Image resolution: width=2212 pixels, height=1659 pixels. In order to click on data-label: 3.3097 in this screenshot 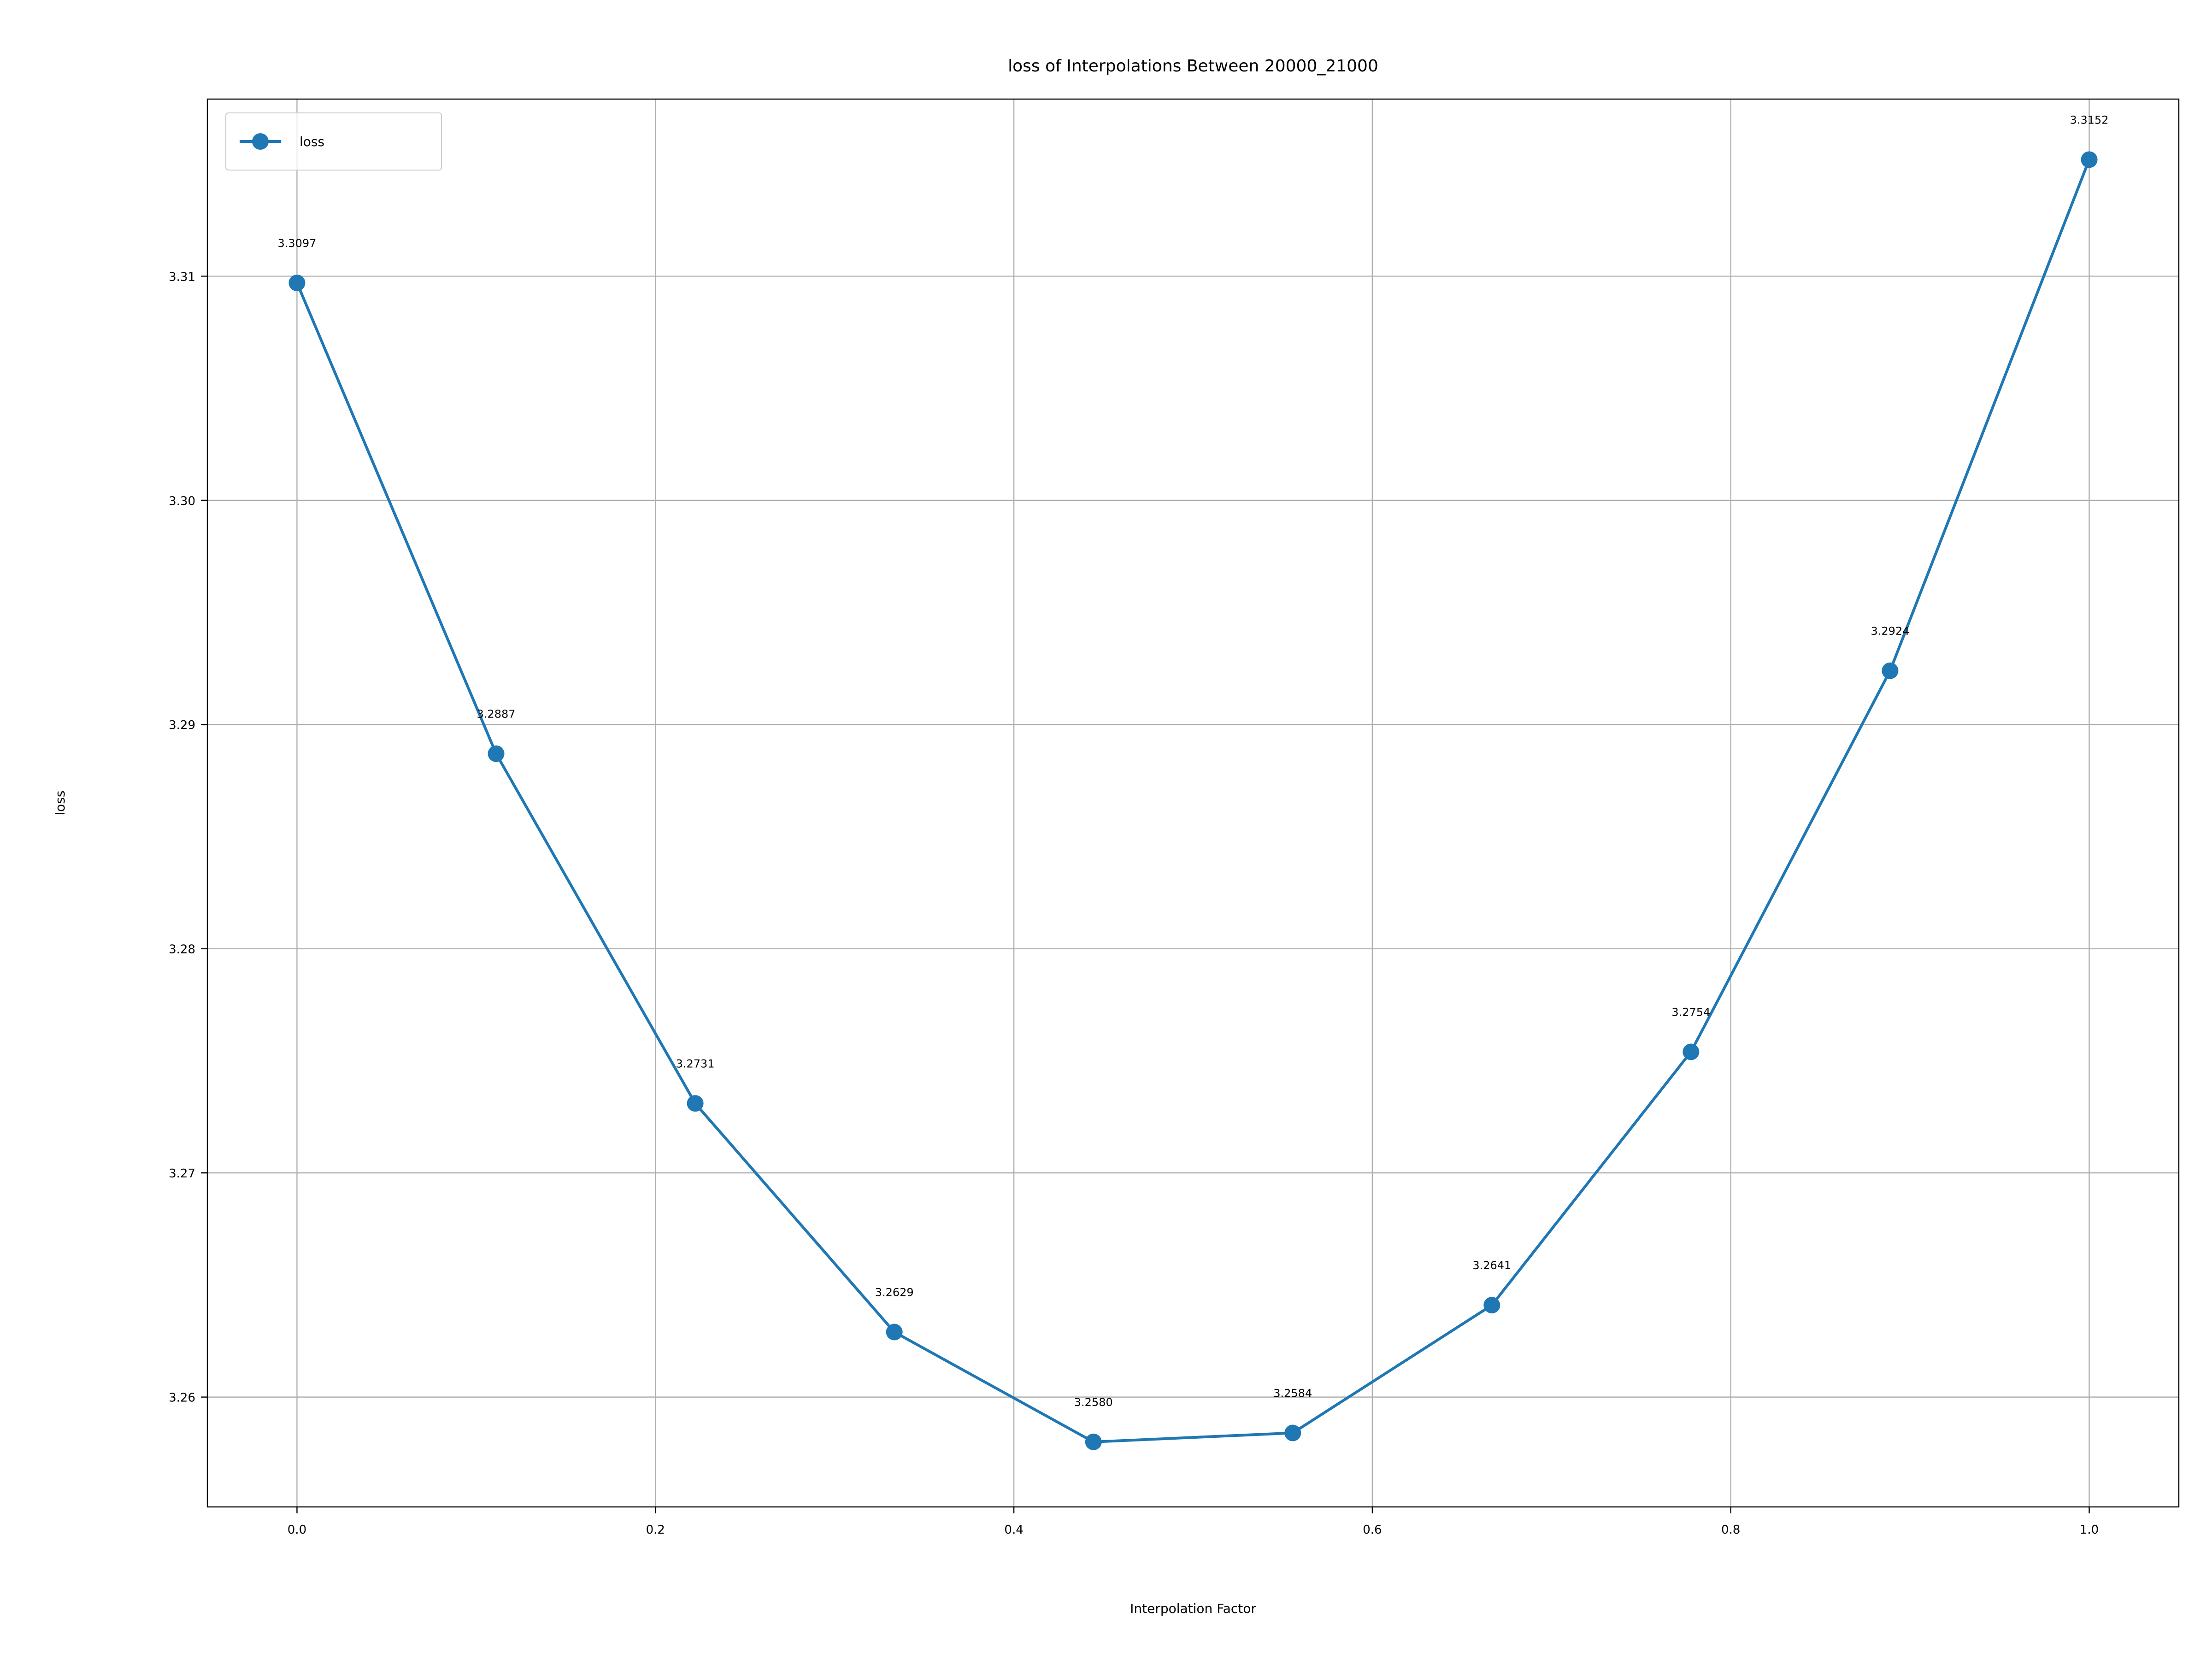, I will do `click(296, 243)`.